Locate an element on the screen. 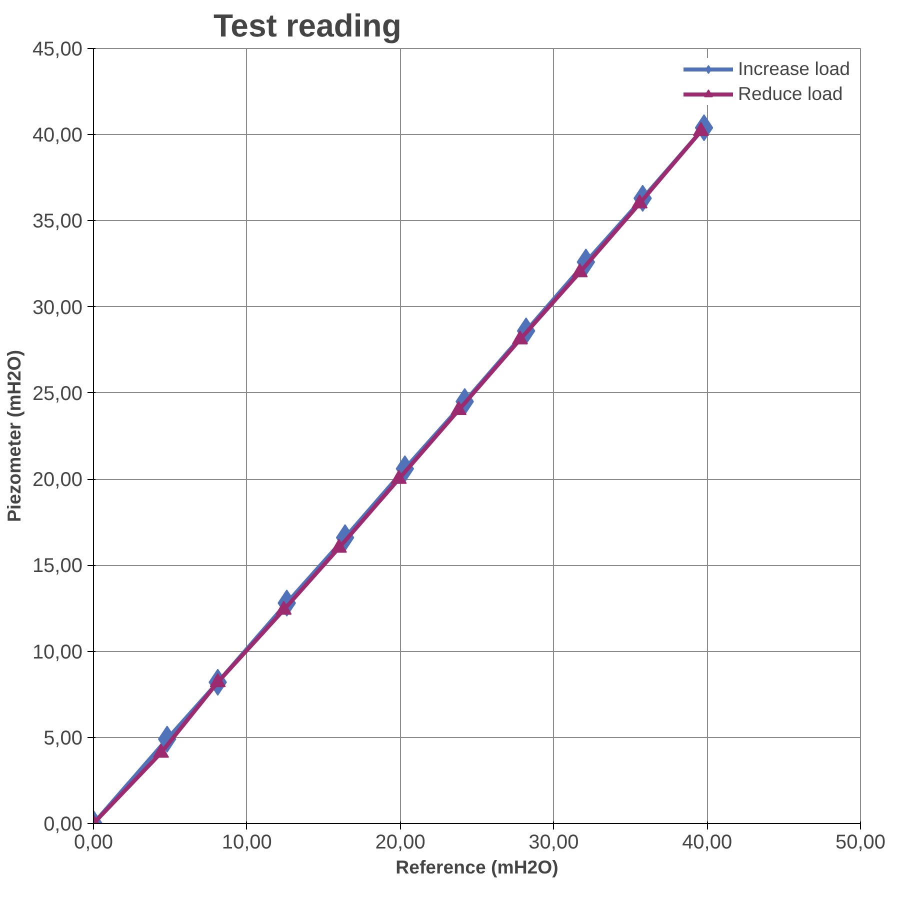 This screenshot has height=900, width=918. y-tick-label: 25,00 is located at coordinates (57, 393).